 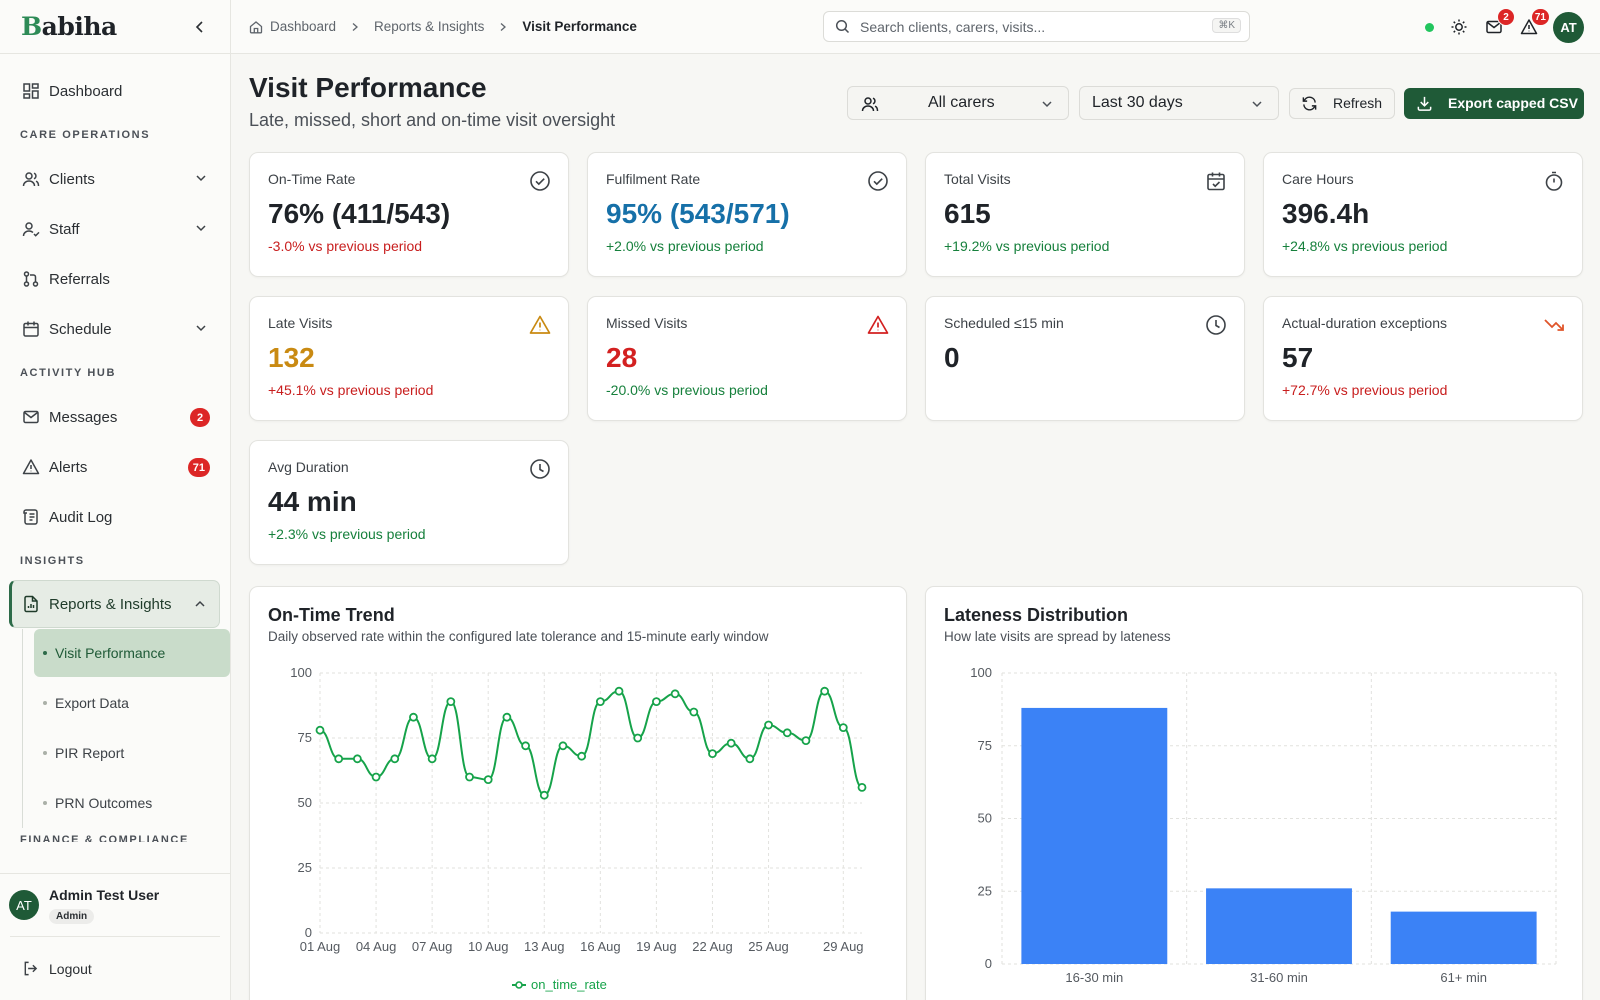 I want to click on refresh-icon, so click(x=1309, y=103).